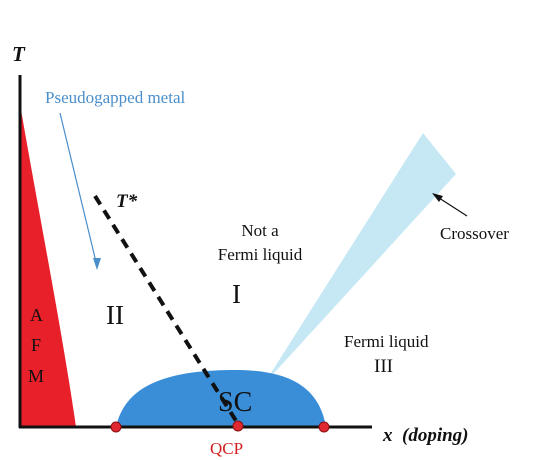 Image resolution: width=546 pixels, height=460 pixels. I want to click on fermi-liquid-label: Fermi liquid, so click(386, 341).